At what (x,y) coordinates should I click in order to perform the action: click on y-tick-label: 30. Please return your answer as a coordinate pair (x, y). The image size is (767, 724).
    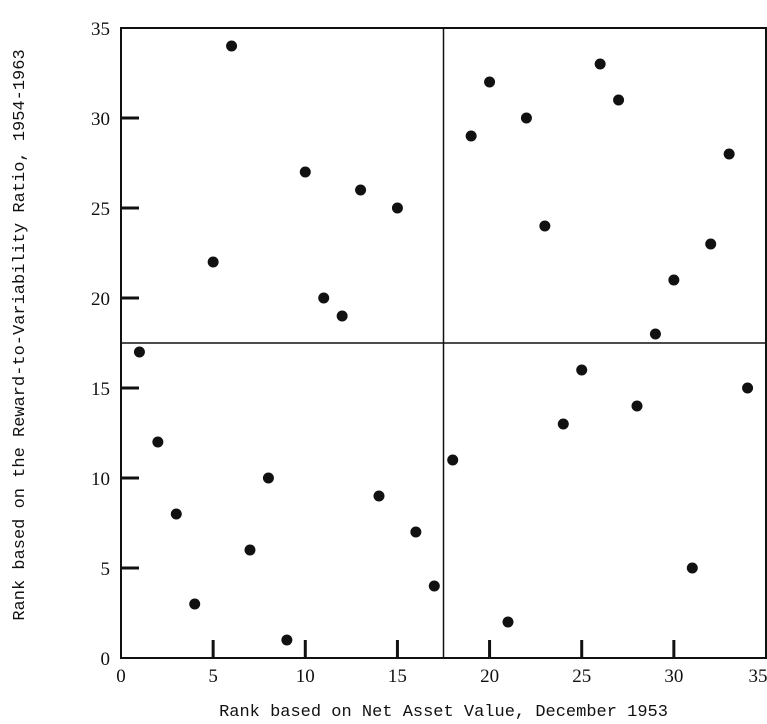
    Looking at the image, I should click on (100, 119).